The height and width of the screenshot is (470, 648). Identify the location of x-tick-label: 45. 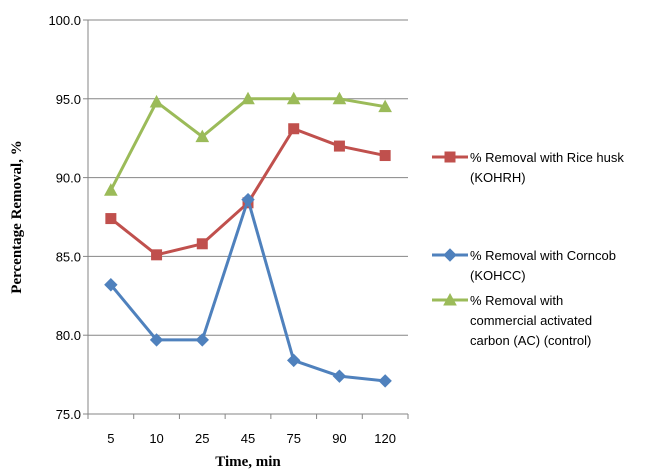
(248, 438).